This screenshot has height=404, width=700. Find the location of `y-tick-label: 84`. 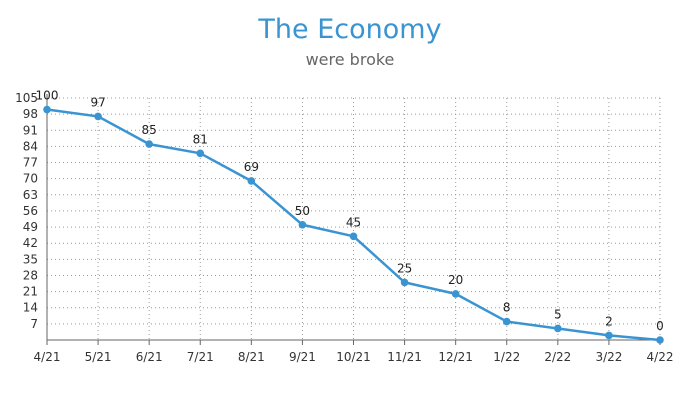

y-tick-label: 84 is located at coordinates (30, 146).